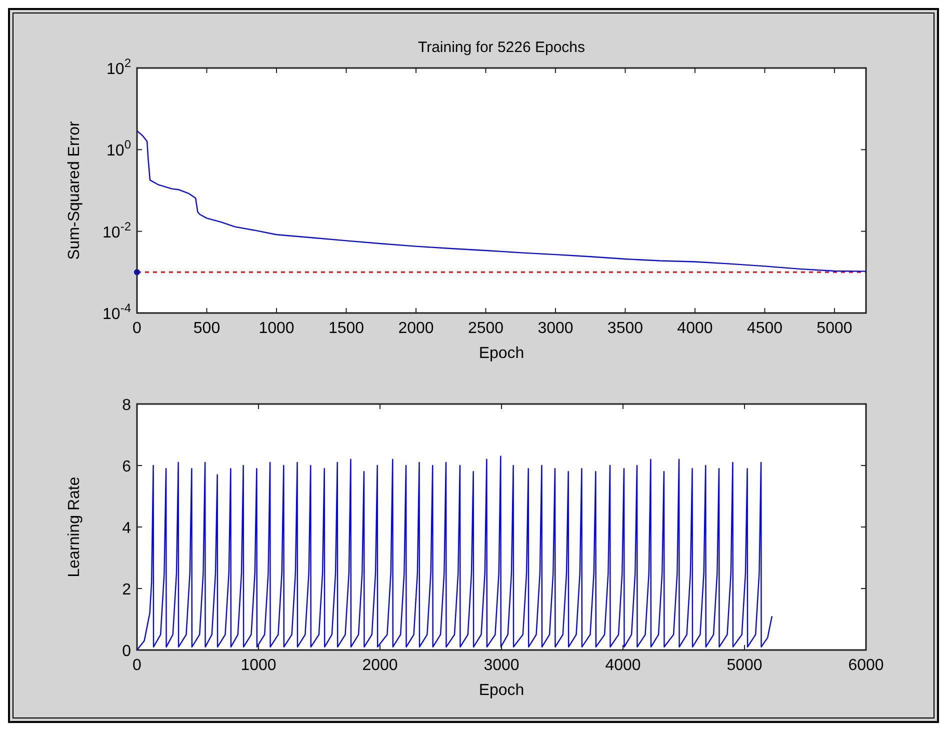 This screenshot has width=947, height=731. Describe the element at coordinates (127, 590) in the screenshot. I see `y-tick-label: 2` at that location.